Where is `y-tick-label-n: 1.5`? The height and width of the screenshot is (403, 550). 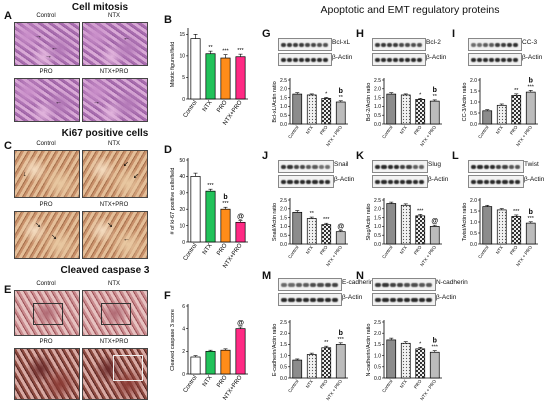 y-tick-label-n: 1.5 is located at coordinates (377, 345).